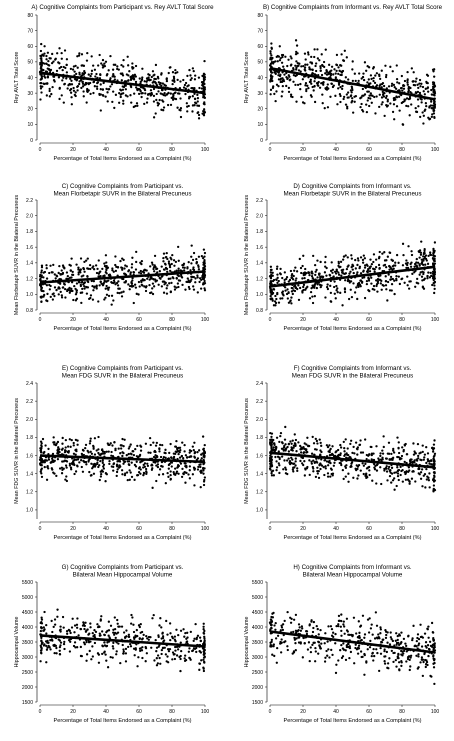 The width and height of the screenshot is (454, 741). Describe the element at coordinates (259, 217) in the screenshot. I see `y-tick-label: 2.0` at that location.